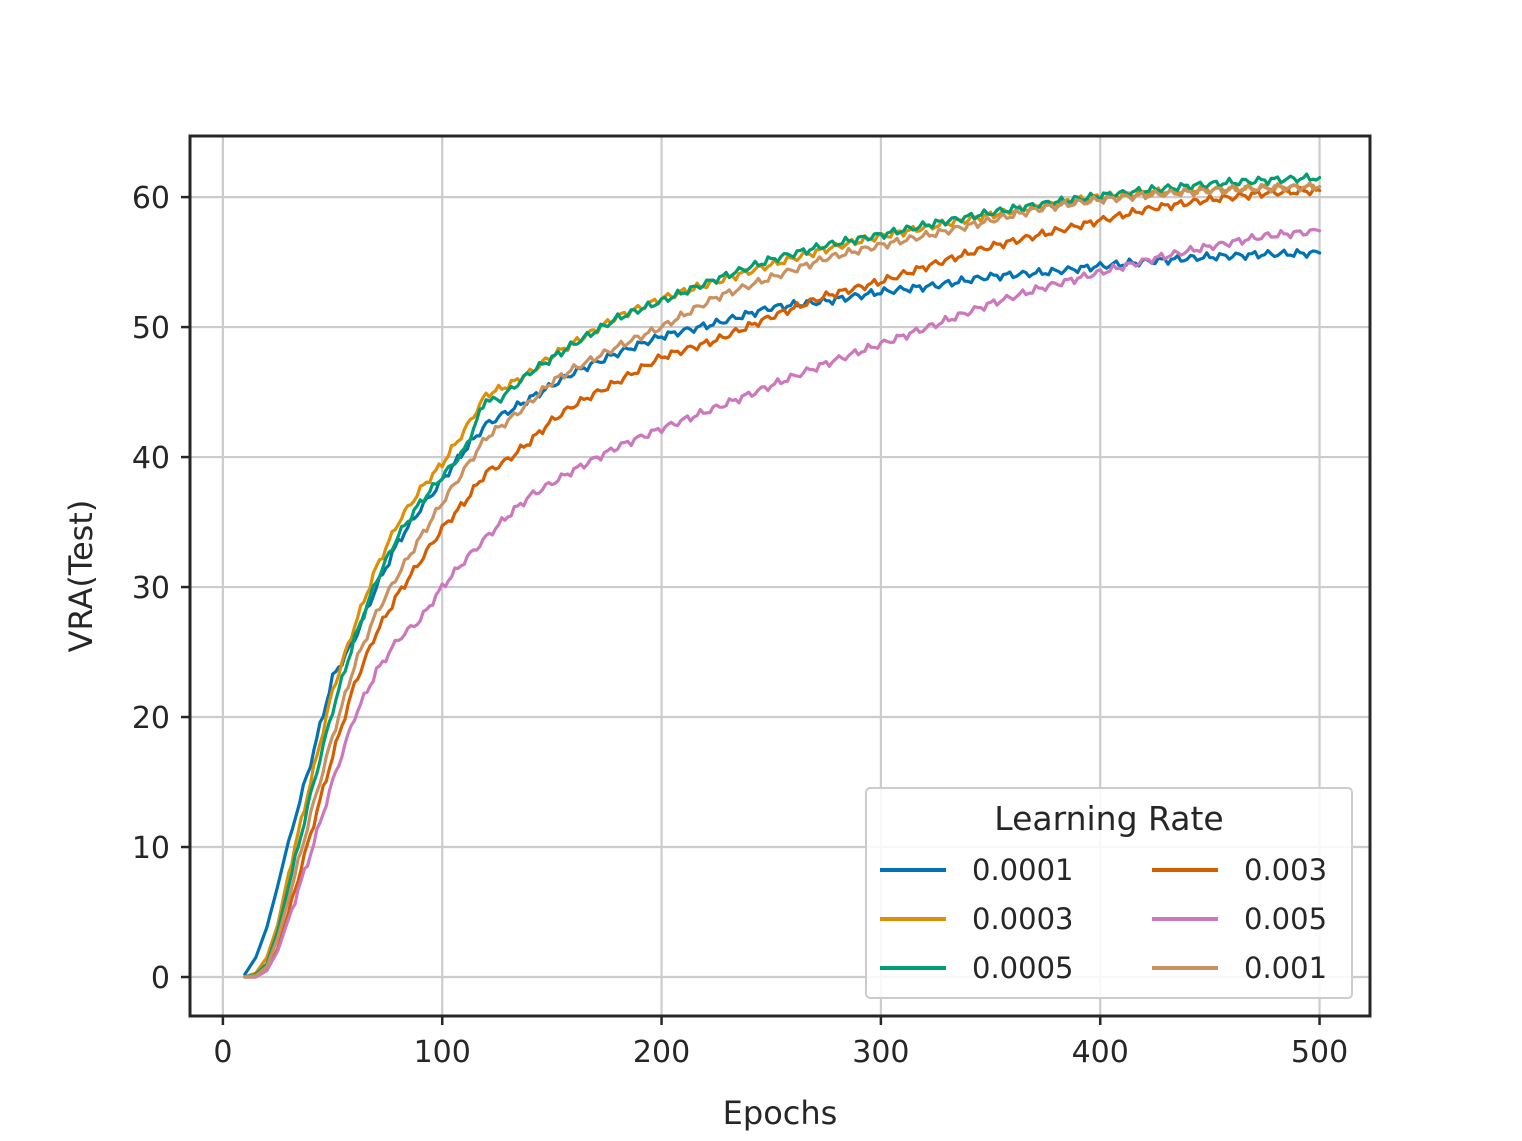 The height and width of the screenshot is (1141, 1522). Describe the element at coordinates (780, 1113) in the screenshot. I see `x-axis-label: Epochs` at that location.